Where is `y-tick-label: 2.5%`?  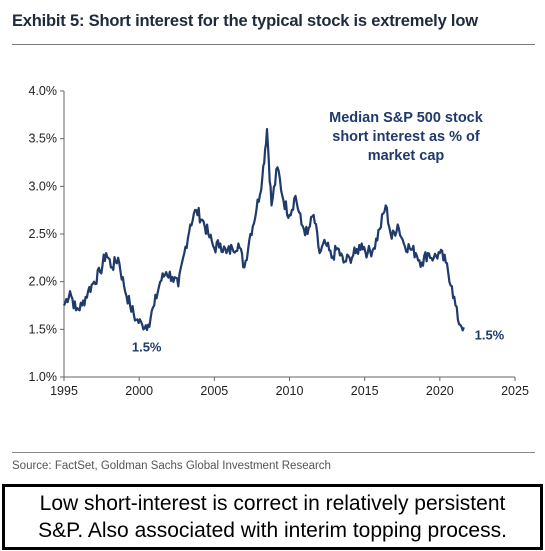
y-tick-label: 2.5% is located at coordinates (43, 234).